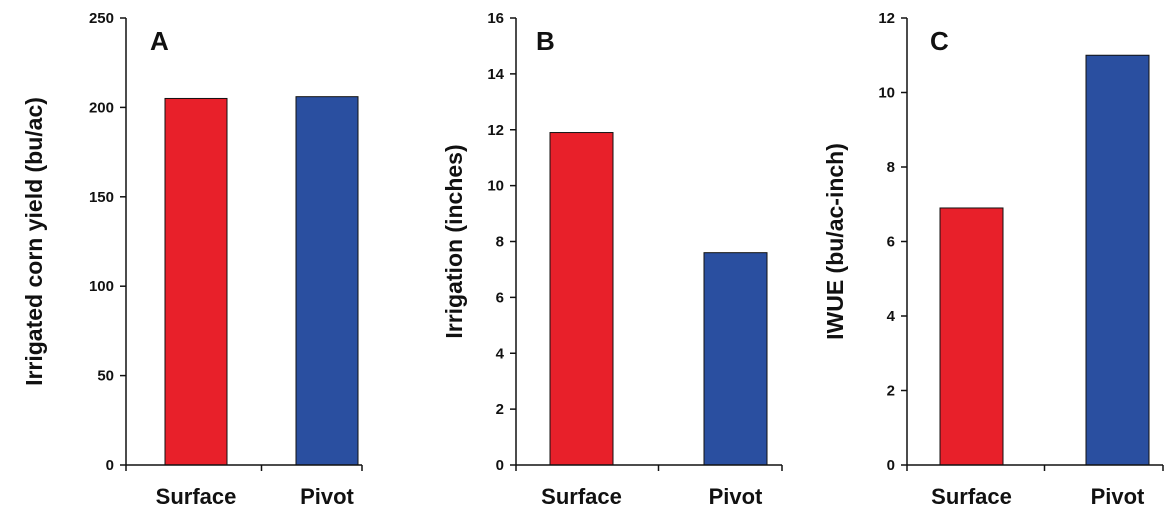 The height and width of the screenshot is (515, 1169). Describe the element at coordinates (159, 41) in the screenshot. I see `panel-letter: A` at that location.